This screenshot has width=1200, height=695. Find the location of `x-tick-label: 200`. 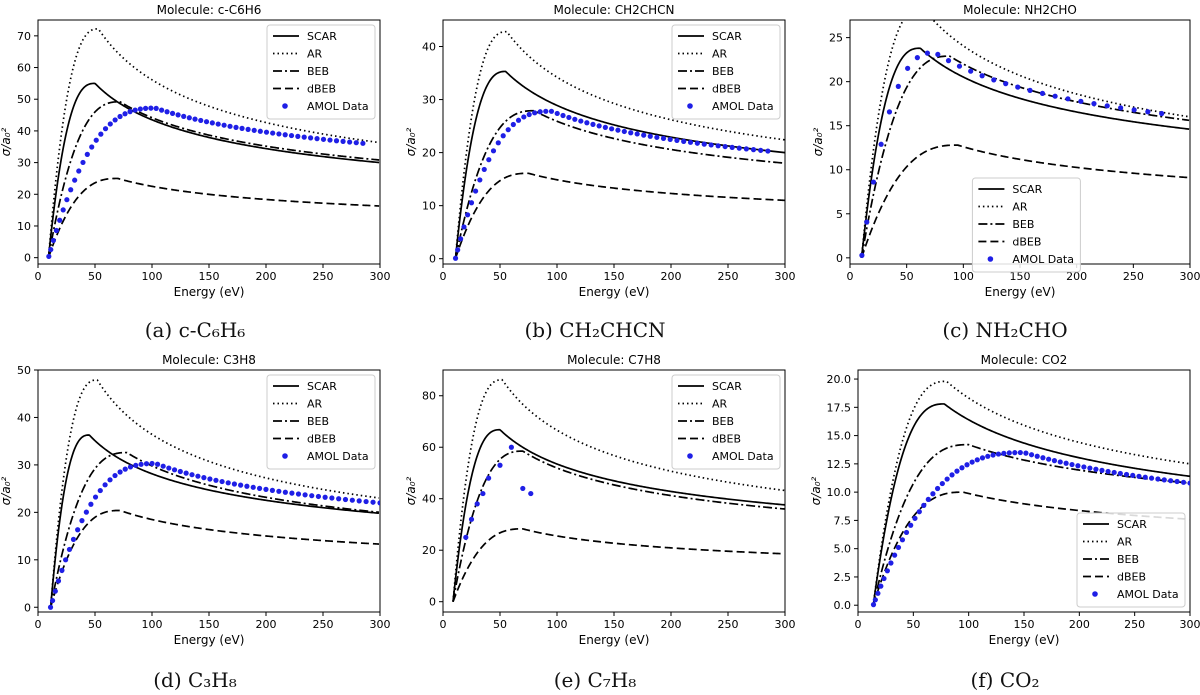

x-tick-label: 200 is located at coordinates (266, 276).